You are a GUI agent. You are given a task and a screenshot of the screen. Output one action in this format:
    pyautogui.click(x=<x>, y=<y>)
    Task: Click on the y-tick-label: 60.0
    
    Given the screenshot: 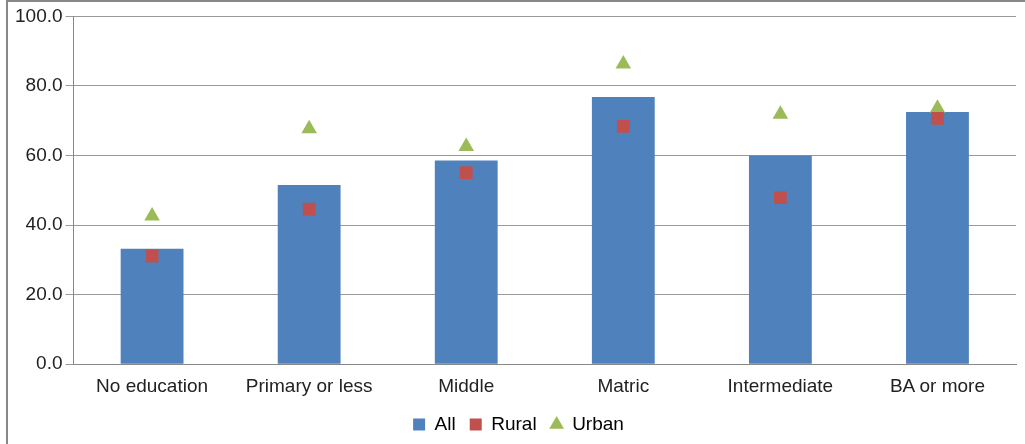 What is the action you would take?
    pyautogui.click(x=44, y=154)
    